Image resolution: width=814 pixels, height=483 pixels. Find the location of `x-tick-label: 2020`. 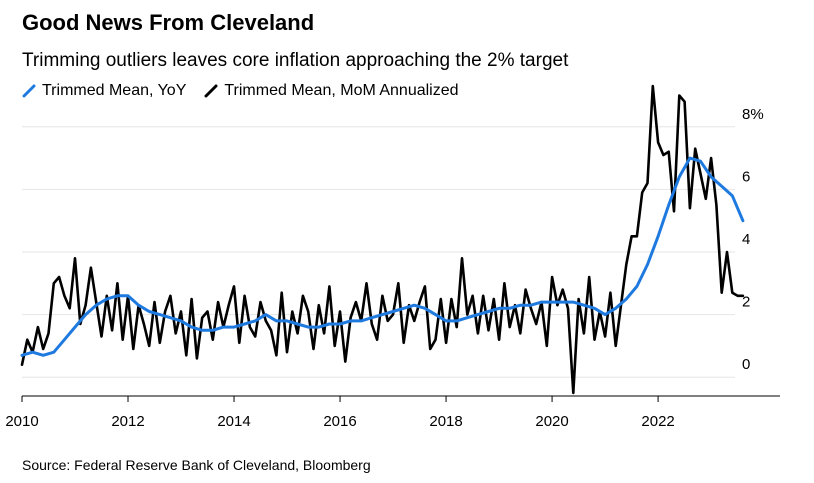

x-tick-label: 2020 is located at coordinates (551, 421).